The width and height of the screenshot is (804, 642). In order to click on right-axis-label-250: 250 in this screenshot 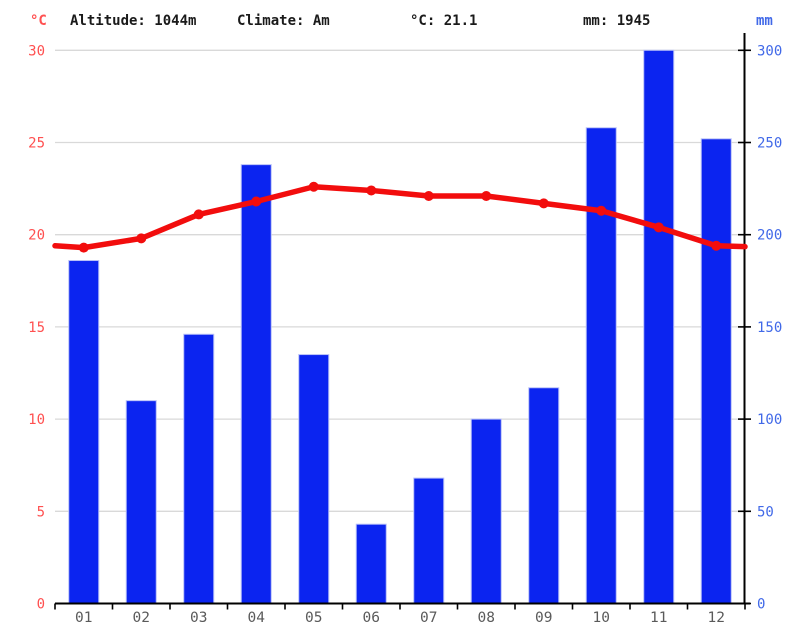, I will do `click(769, 144)`.